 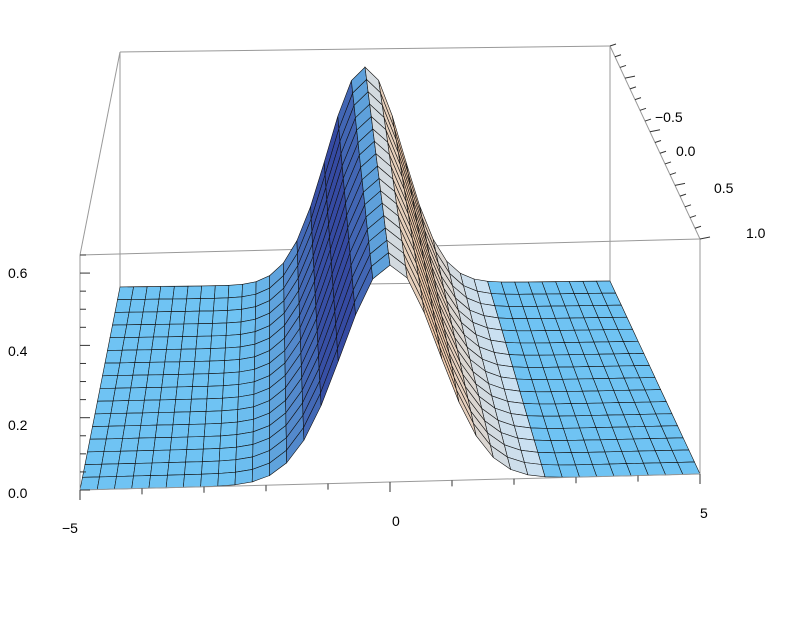 What do you see at coordinates (396, 521) in the screenshot?
I see `x-tick-label: 0` at bounding box center [396, 521].